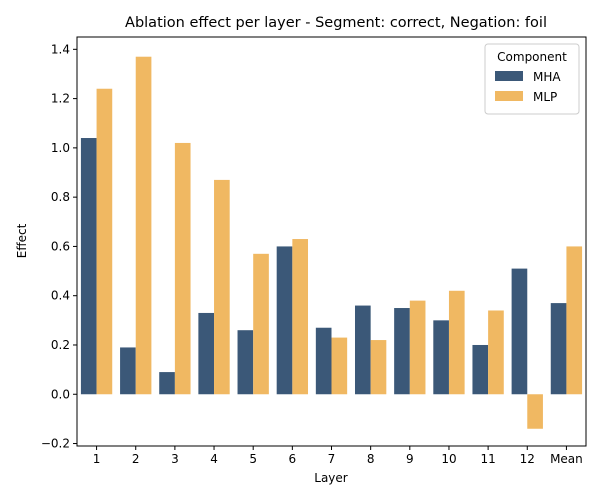 The width and height of the screenshot is (600, 500). Describe the element at coordinates (332, 459) in the screenshot. I see `x-tick-label: 7` at that location.